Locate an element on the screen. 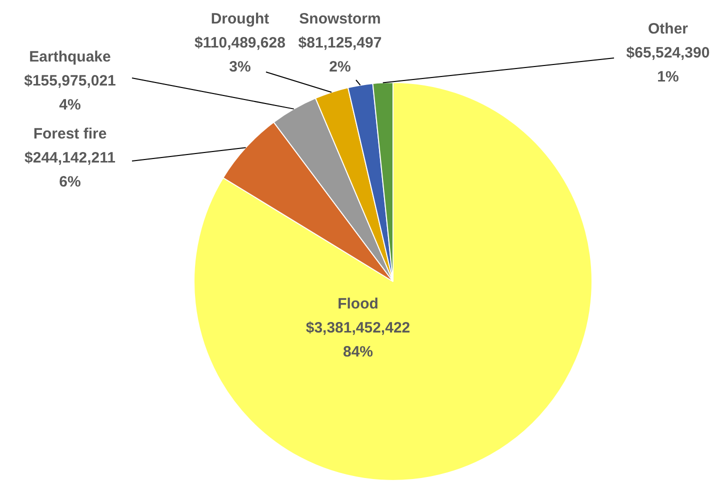 Image resolution: width=720 pixels, height=481 pixels. slice-label: Earthquake is located at coordinates (70, 57).